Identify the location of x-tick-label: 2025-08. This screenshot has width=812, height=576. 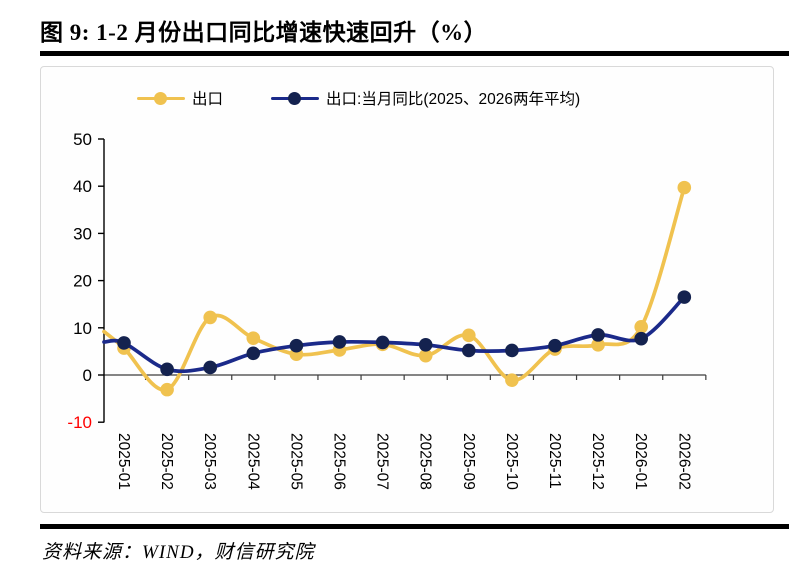
(425, 461).